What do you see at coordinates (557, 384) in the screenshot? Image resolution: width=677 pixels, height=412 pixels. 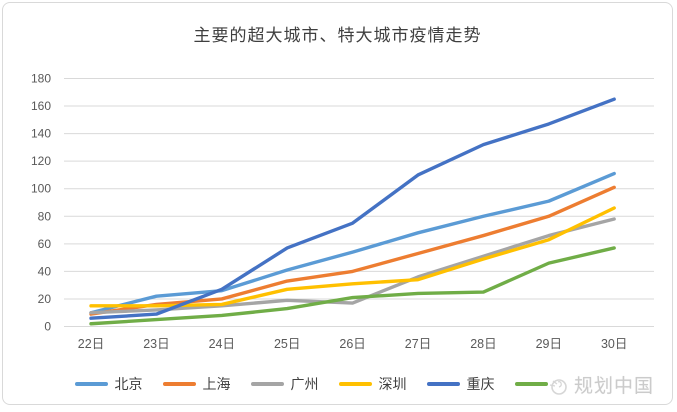 I see `legend-item-obscured` at bounding box center [557, 384].